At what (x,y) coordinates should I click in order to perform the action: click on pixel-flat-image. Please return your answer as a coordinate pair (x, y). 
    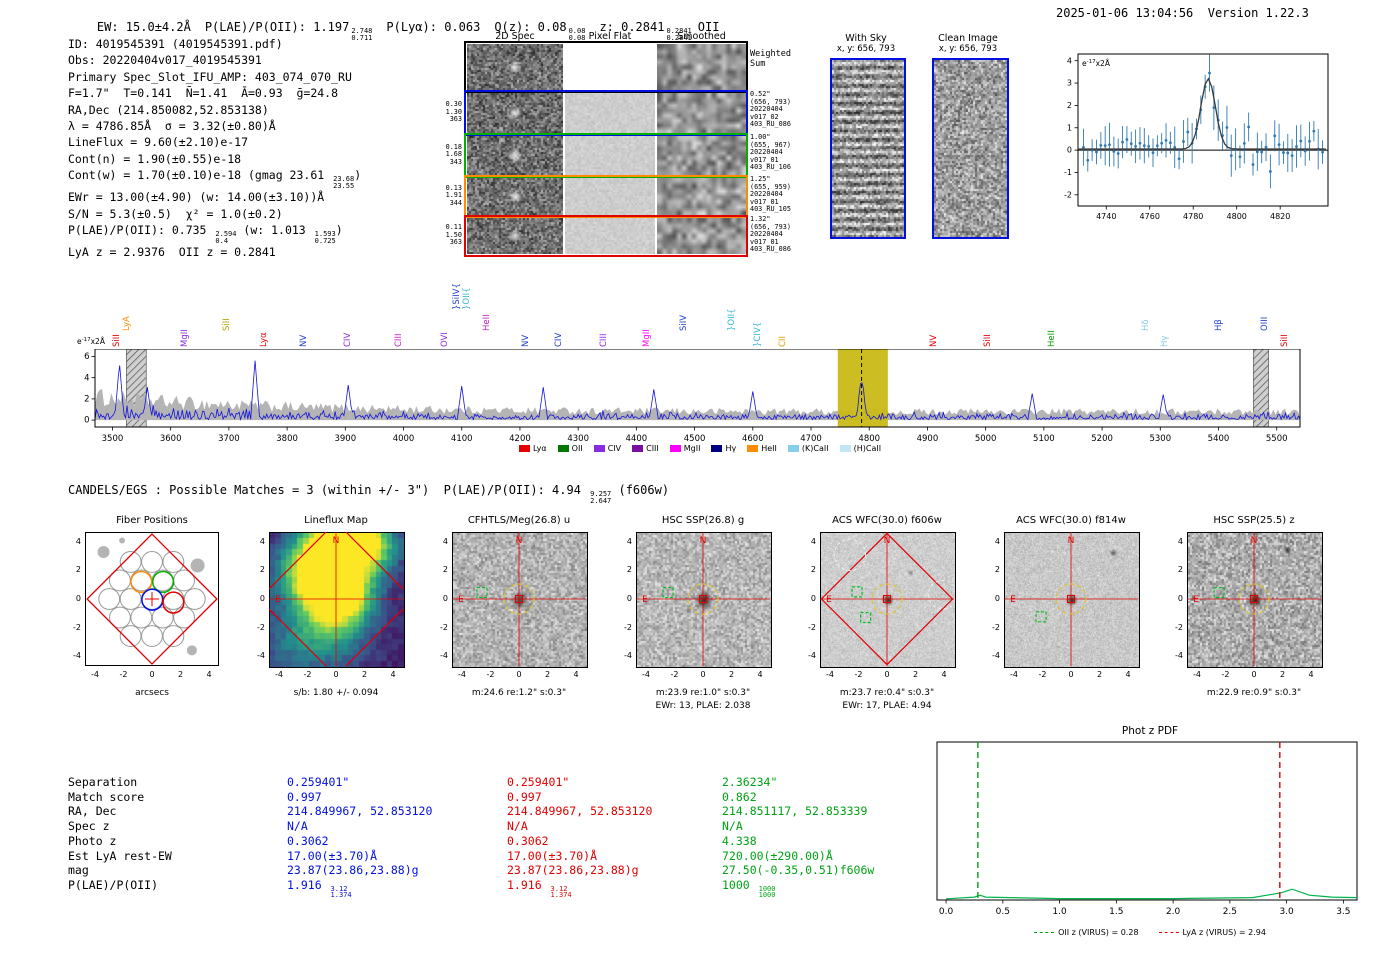
    Looking at the image, I should click on (610, 113).